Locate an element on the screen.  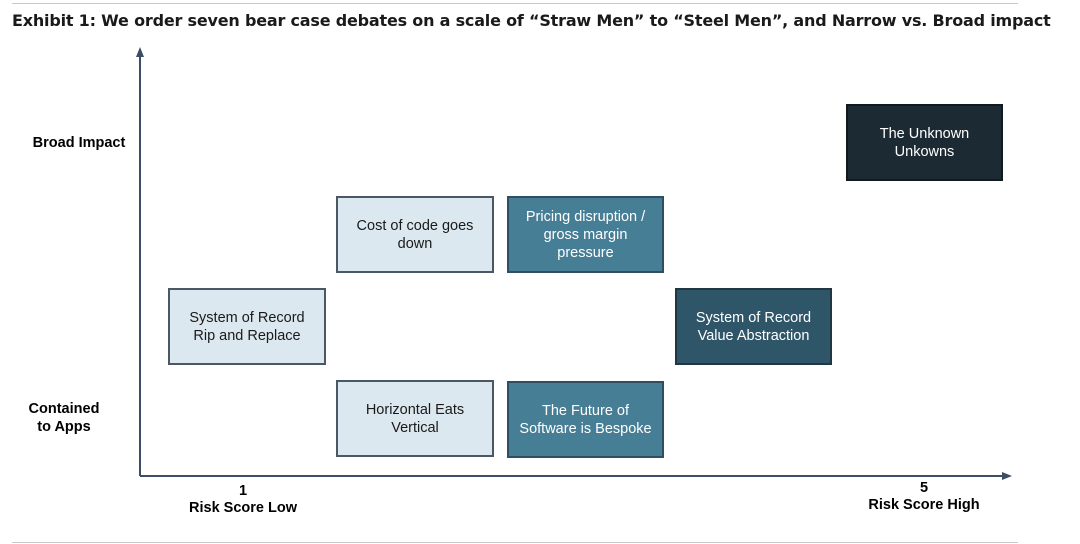
y-axis-arrow is located at coordinates (140, 52).